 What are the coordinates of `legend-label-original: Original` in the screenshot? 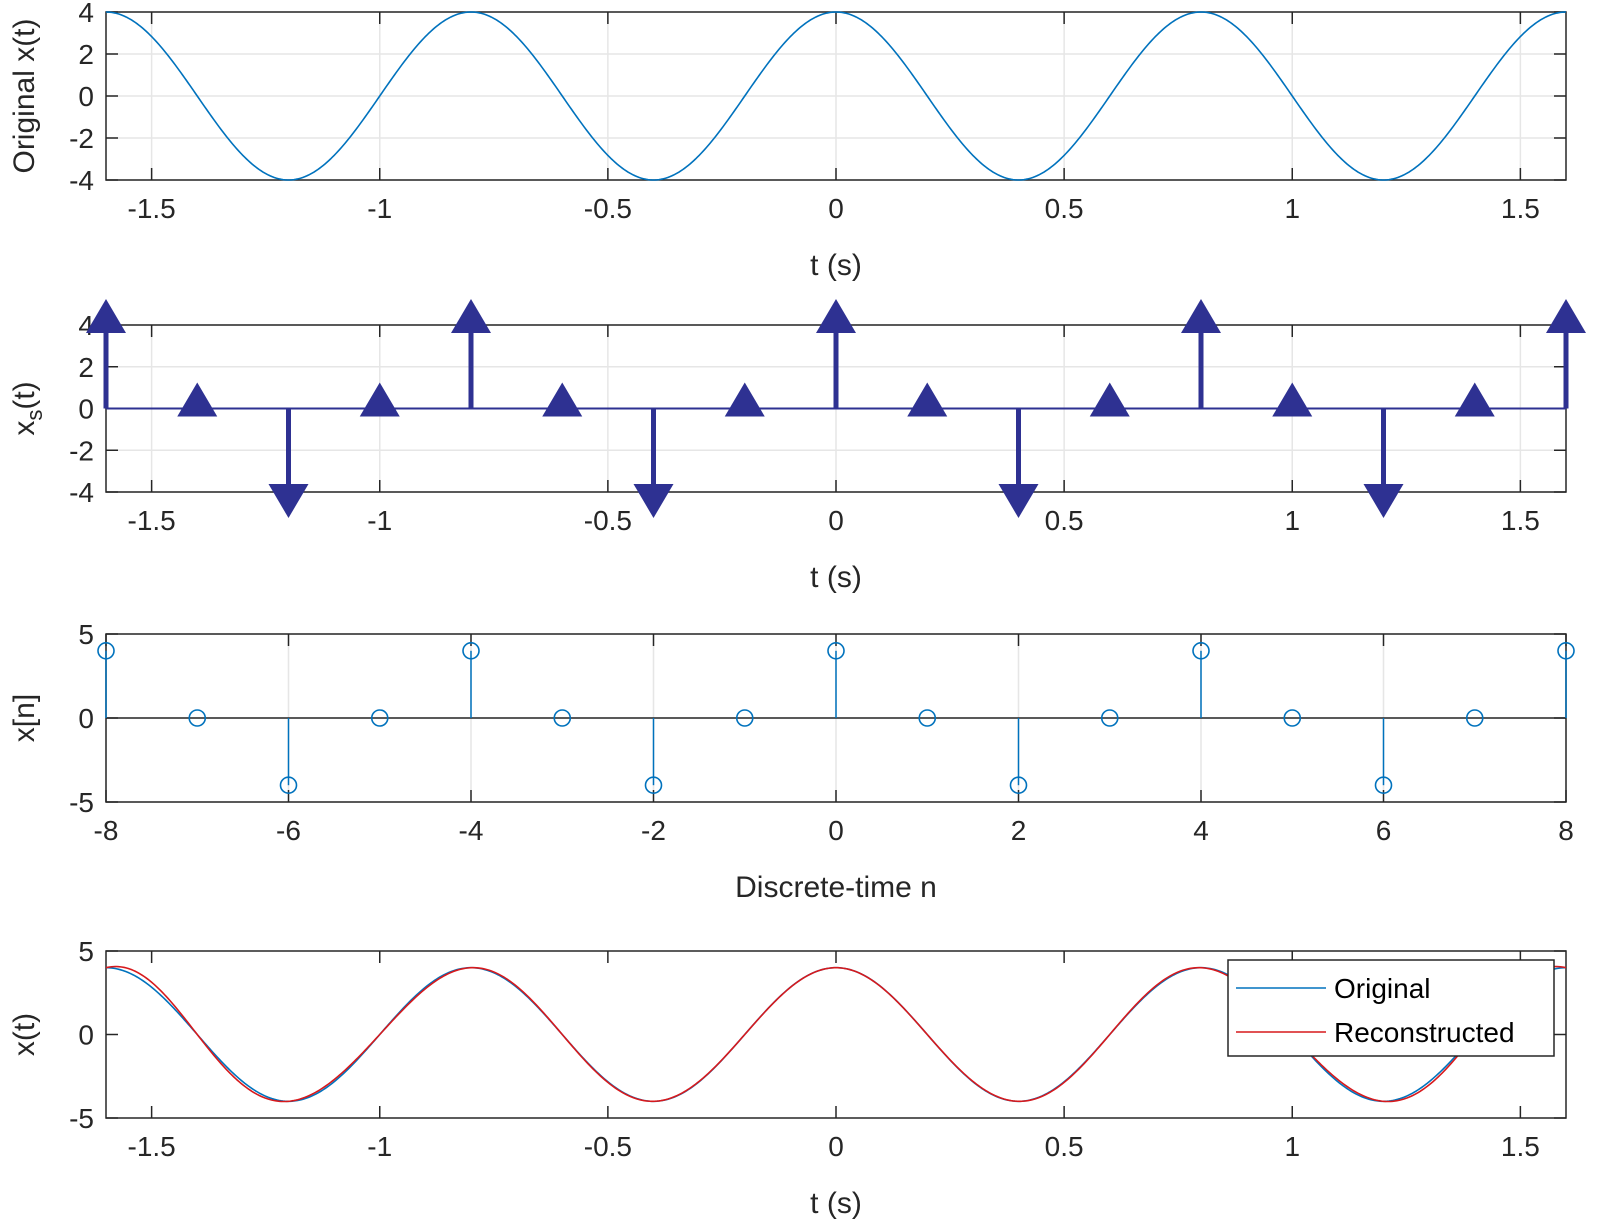 It's located at (1382, 988).